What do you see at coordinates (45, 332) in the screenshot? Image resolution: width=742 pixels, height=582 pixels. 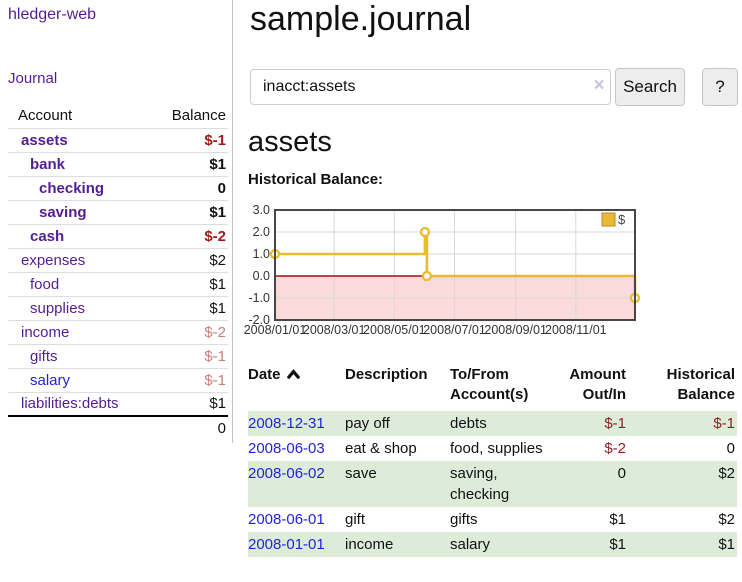 I see `account-link: income` at bounding box center [45, 332].